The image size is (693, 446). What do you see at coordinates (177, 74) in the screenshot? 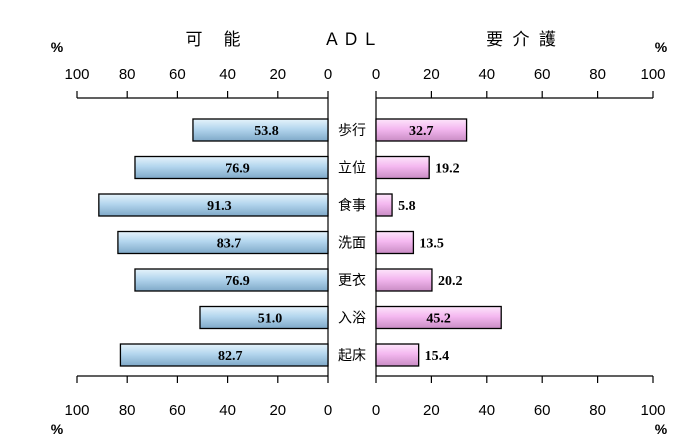
I see `tick-label-left-top: 60` at bounding box center [177, 74].